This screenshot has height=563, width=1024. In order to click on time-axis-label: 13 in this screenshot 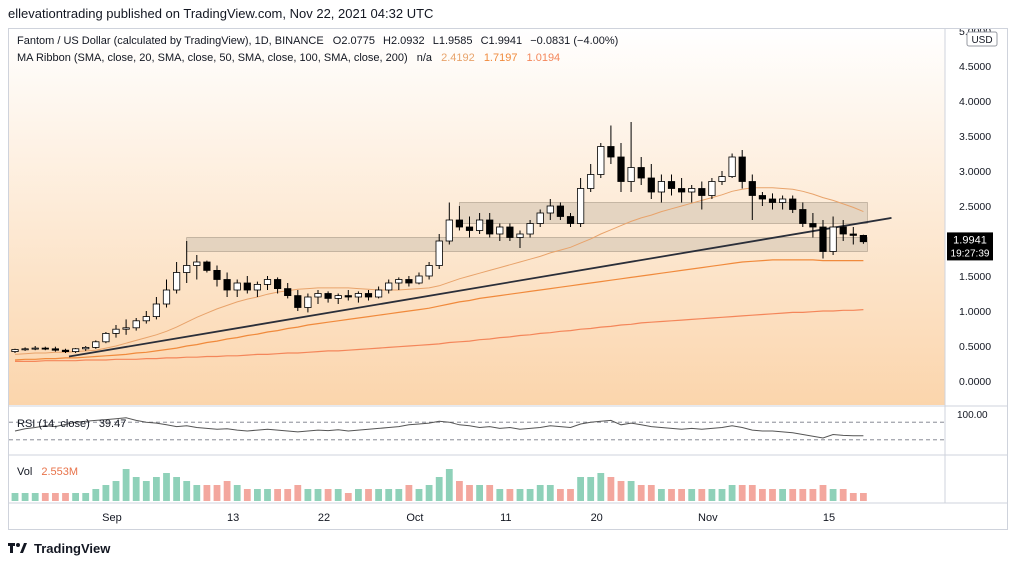, I will do `click(233, 518)`.